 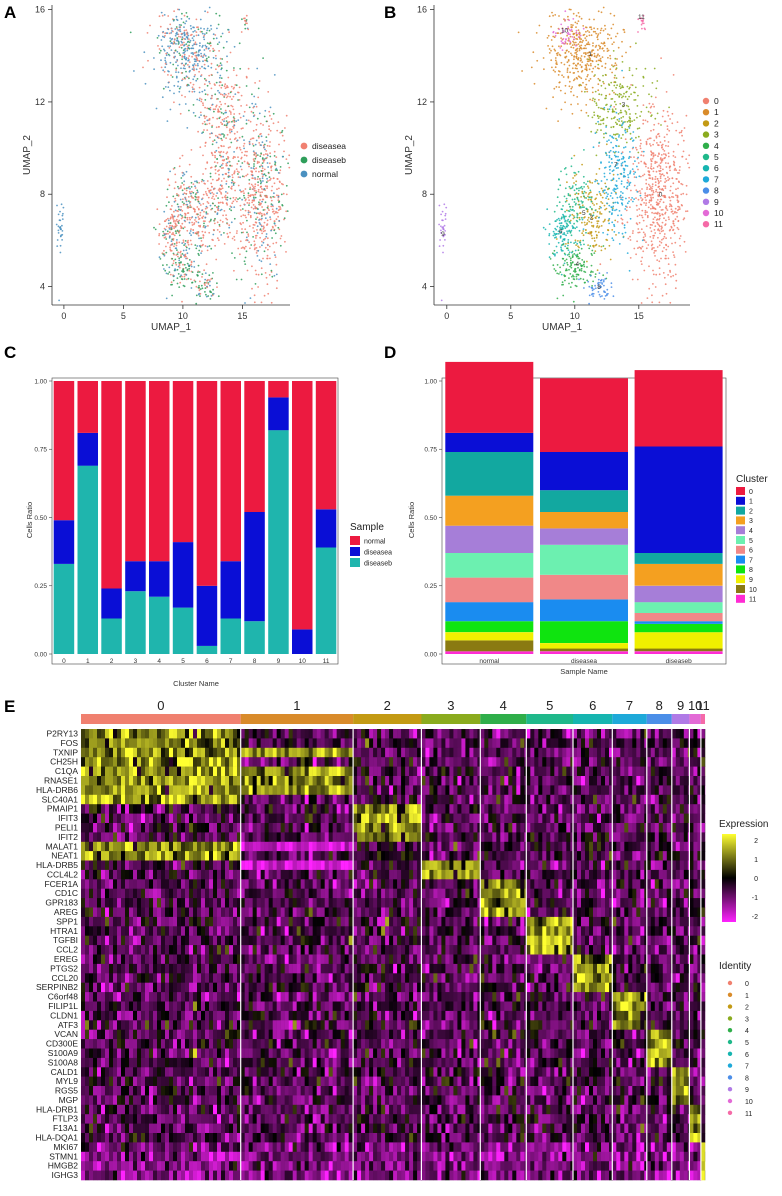 I want to click on y-tick-label: 4, so click(x=42, y=287).